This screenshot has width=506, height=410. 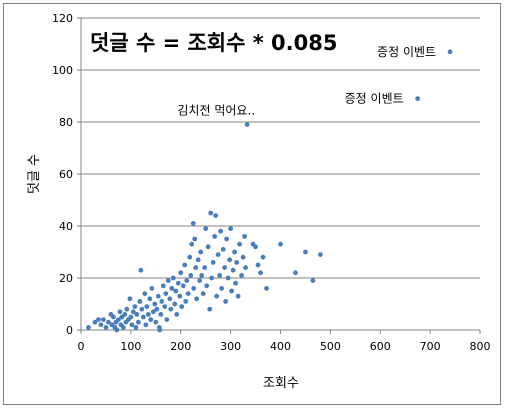 What do you see at coordinates (230, 346) in the screenshot?
I see `x-tick-label: 300` at bounding box center [230, 346].